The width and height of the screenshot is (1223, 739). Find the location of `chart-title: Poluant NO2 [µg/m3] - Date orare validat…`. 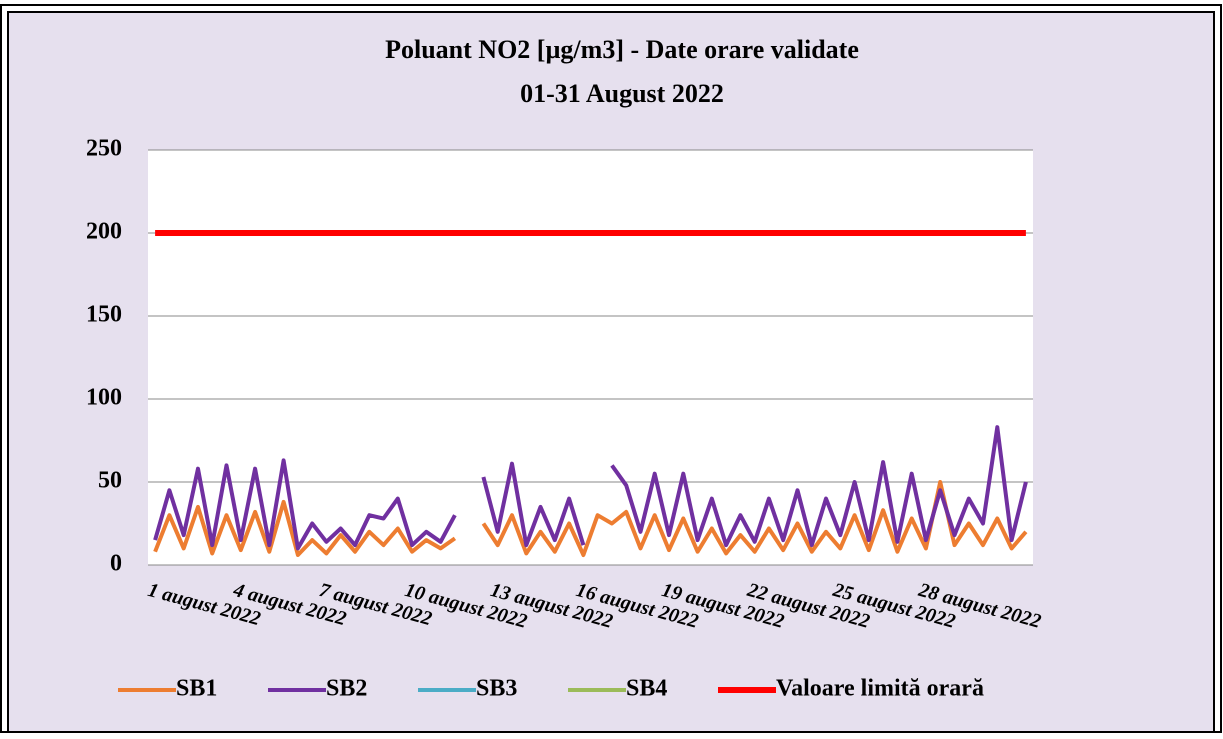

chart-title: Poluant NO2 [µg/m3] - Date orare validat… is located at coordinates (622, 49).